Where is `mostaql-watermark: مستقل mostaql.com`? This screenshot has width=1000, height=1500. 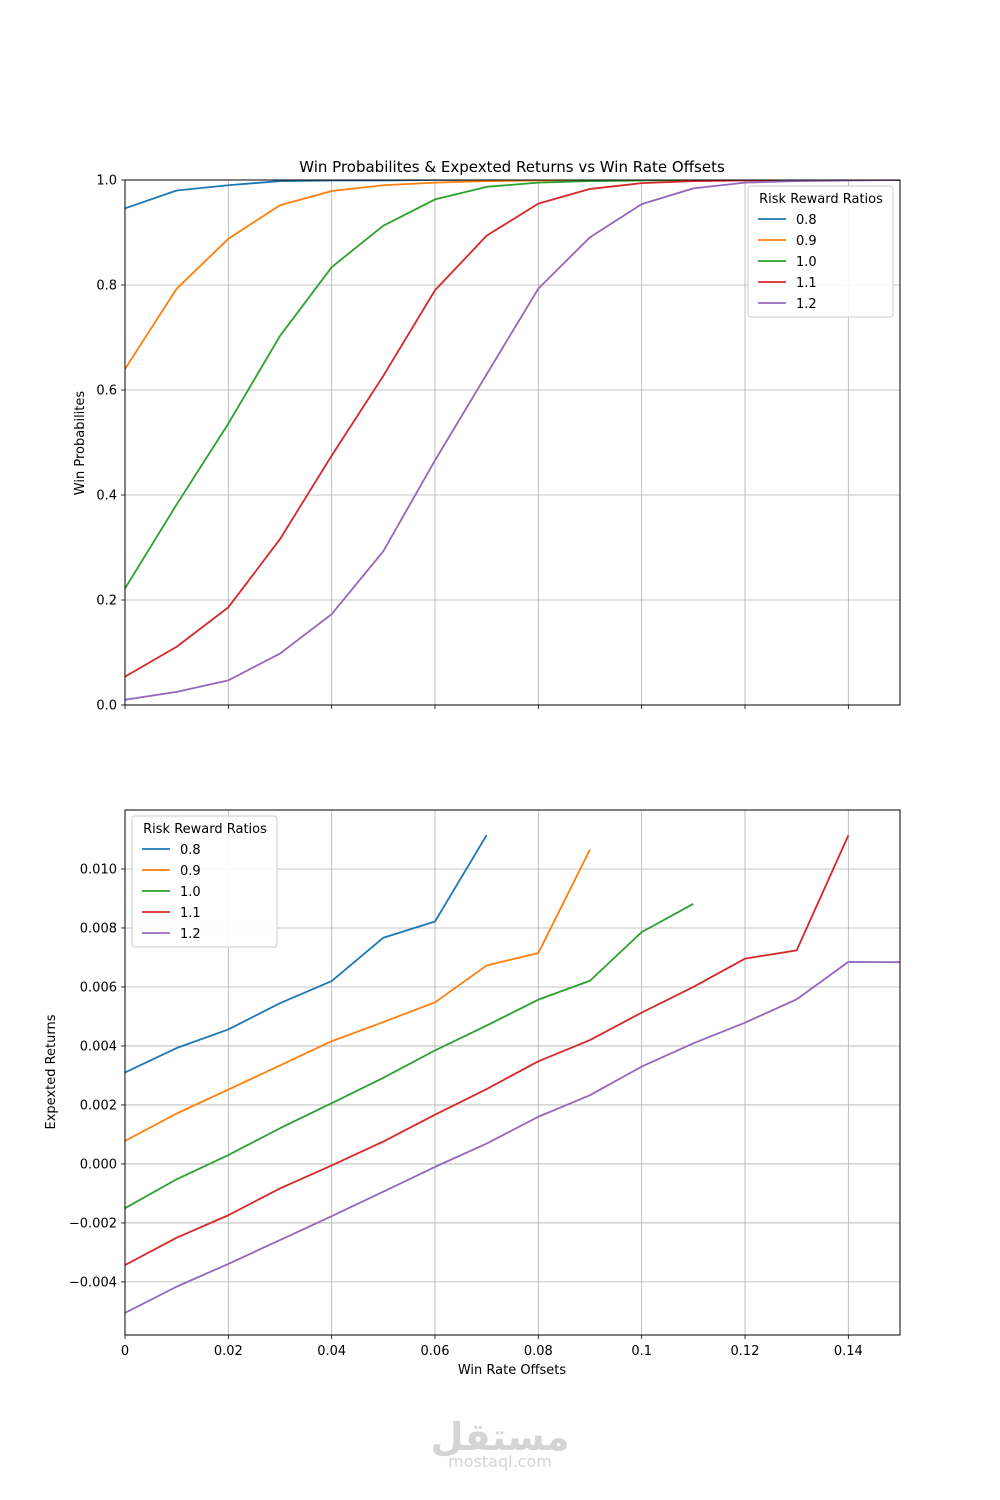 mostaql-watermark: مستقل mostaql.com is located at coordinates (500, 1443).